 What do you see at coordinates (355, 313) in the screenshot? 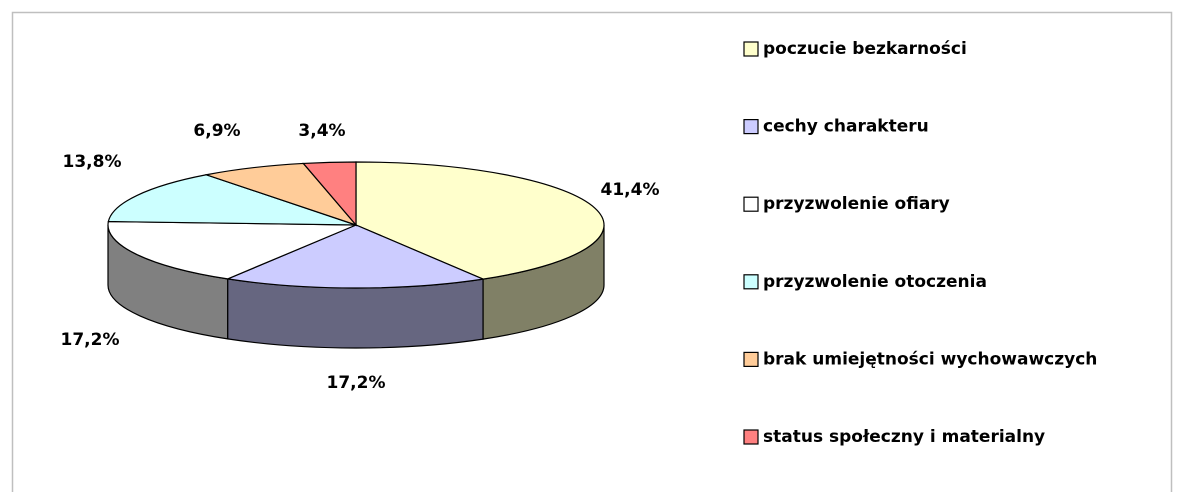
I see `pie-side` at bounding box center [355, 313].